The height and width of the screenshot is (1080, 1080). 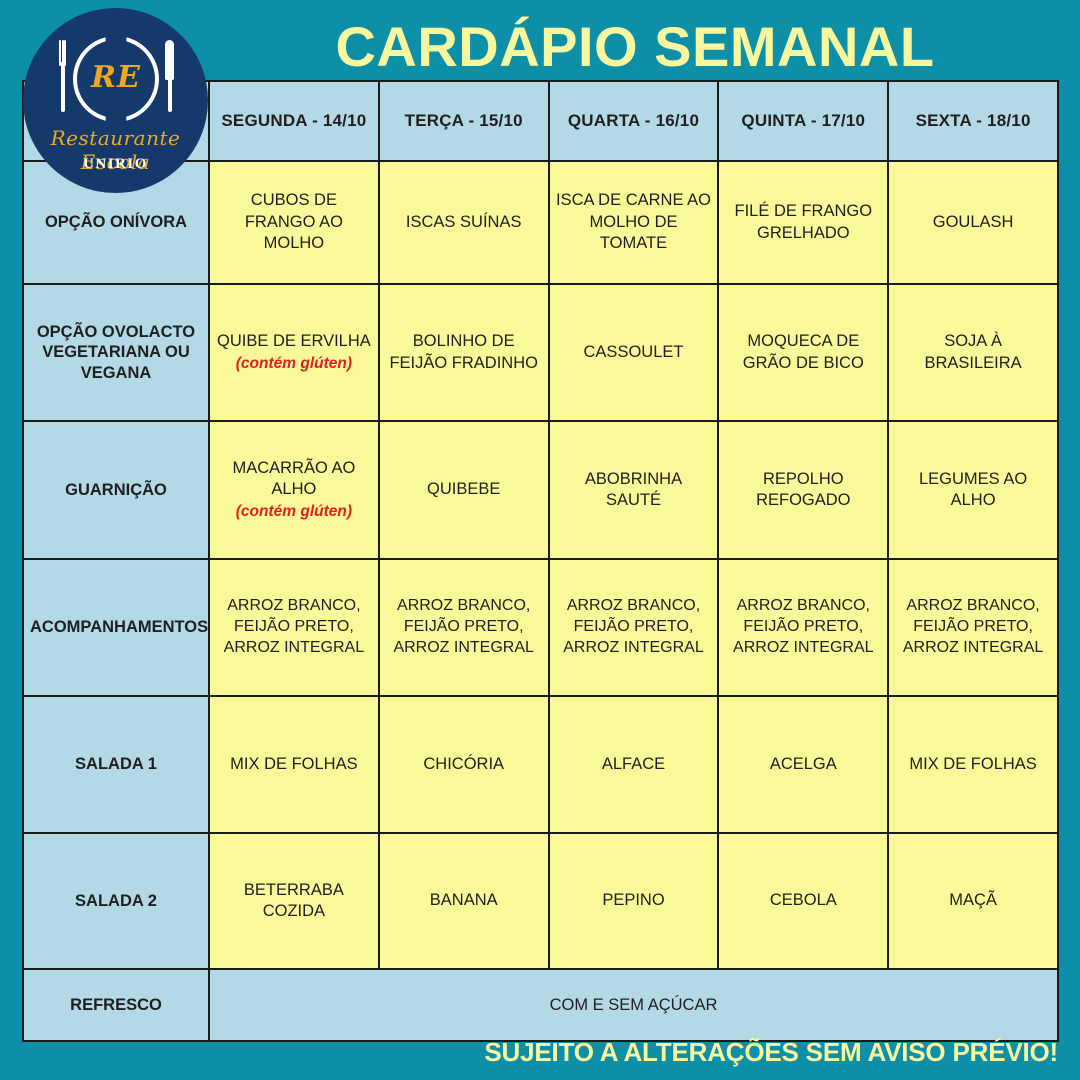 I want to click on menu-item: FILÉ DE FRANGO GRELHADO, so click(x=803, y=222).